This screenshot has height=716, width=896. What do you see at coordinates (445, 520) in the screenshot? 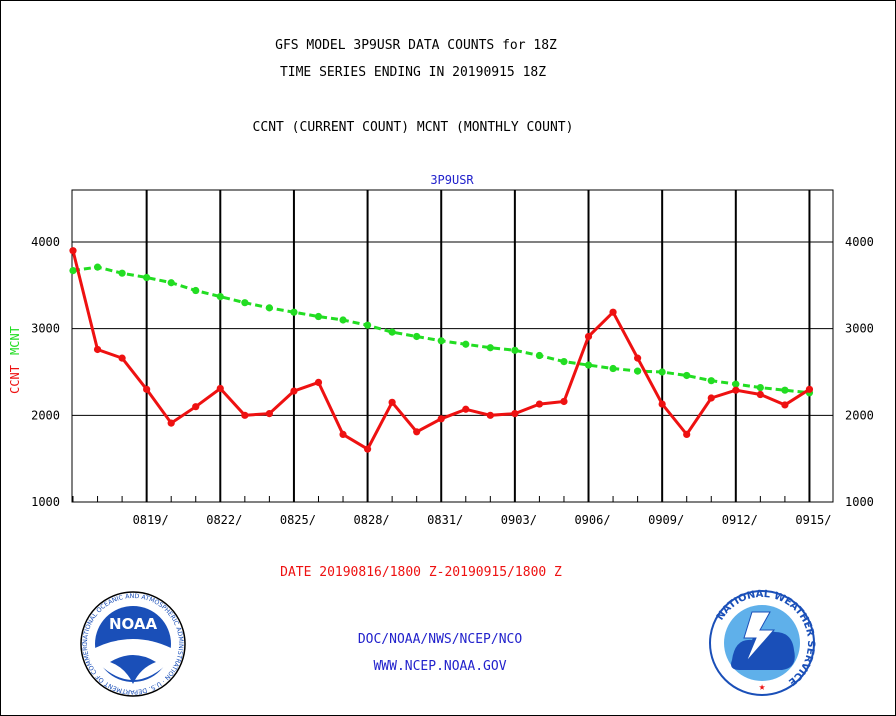
I see `x-tick-label: 0831/` at bounding box center [445, 520].